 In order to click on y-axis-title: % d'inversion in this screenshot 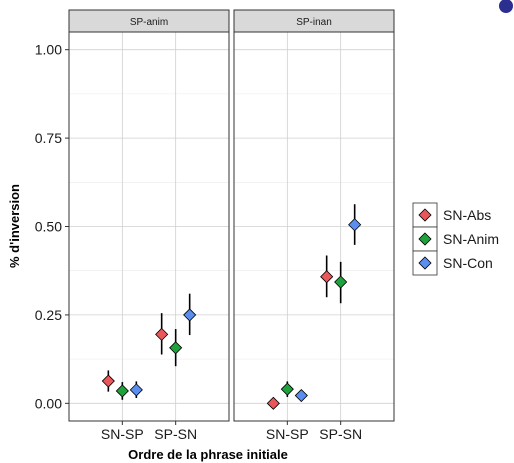, I will do `click(14, 226)`.